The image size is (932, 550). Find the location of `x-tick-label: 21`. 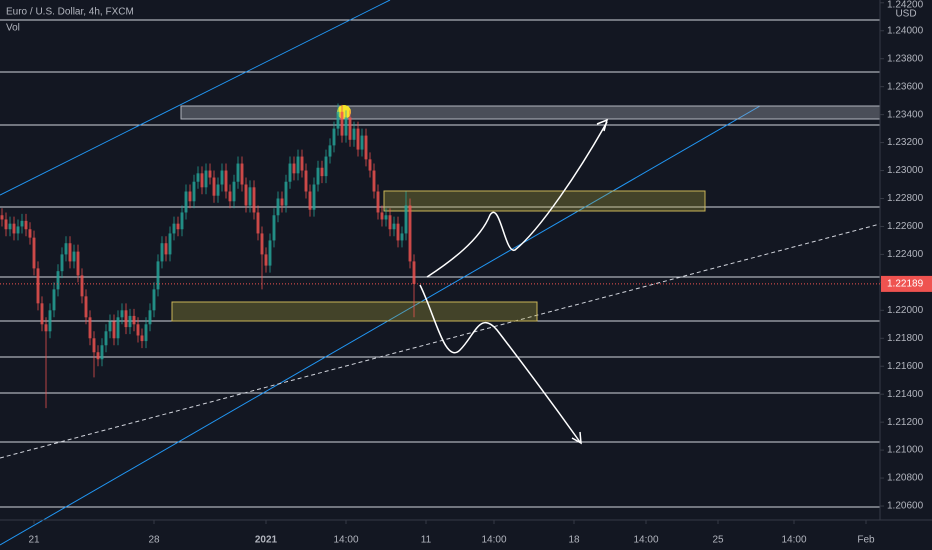

x-tick-label: 21 is located at coordinates (34, 540).